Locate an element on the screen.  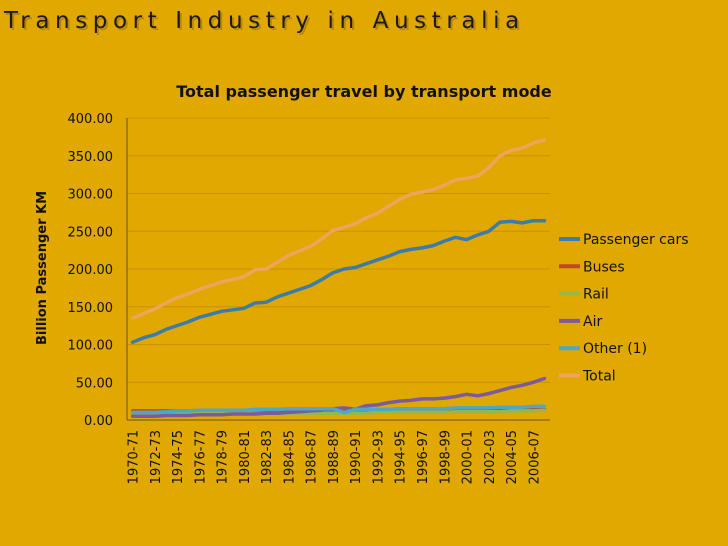
legend: Passenger cars Buses Rail Air Other (1) Total is located at coordinates (624, 308).